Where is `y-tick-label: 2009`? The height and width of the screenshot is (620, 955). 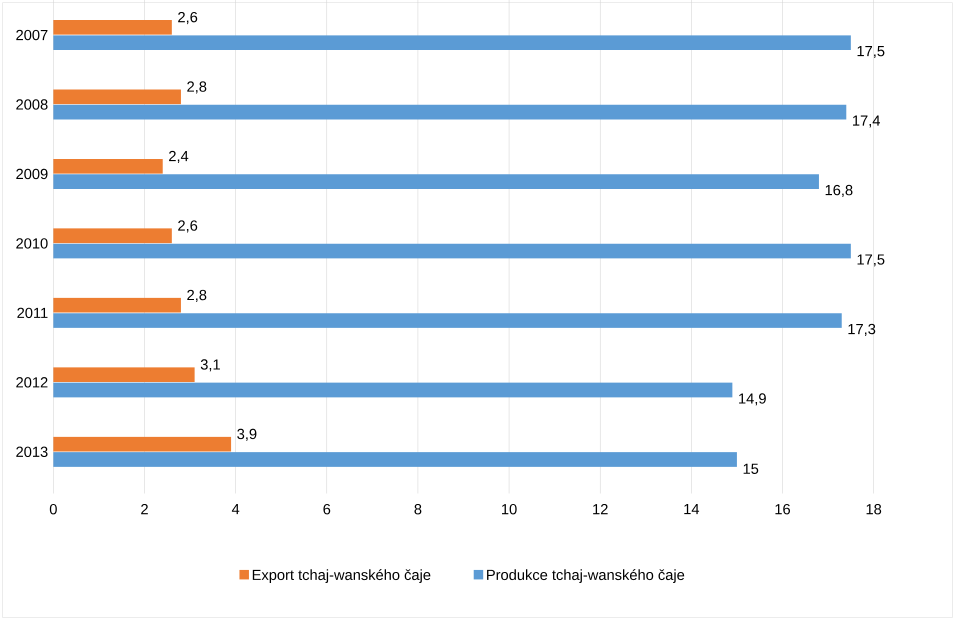 y-tick-label: 2009 is located at coordinates (32, 174).